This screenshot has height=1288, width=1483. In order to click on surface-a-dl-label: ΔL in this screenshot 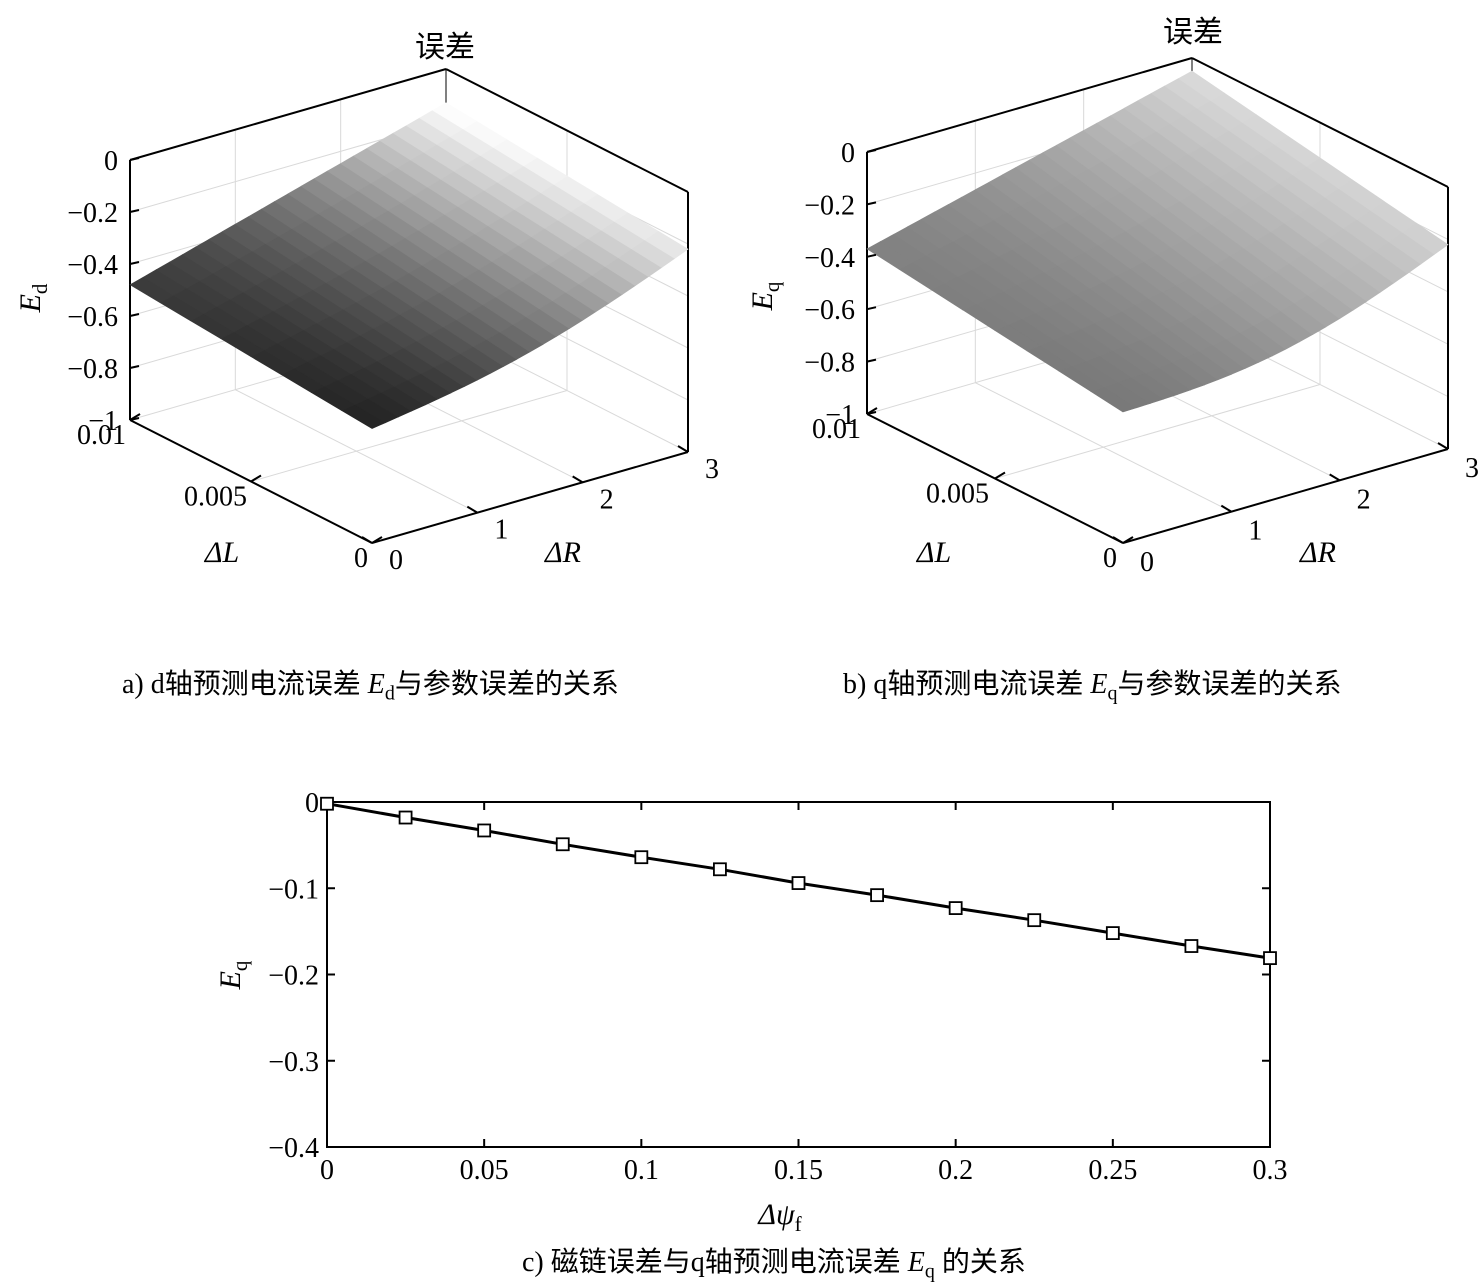, I will do `click(221, 552)`.